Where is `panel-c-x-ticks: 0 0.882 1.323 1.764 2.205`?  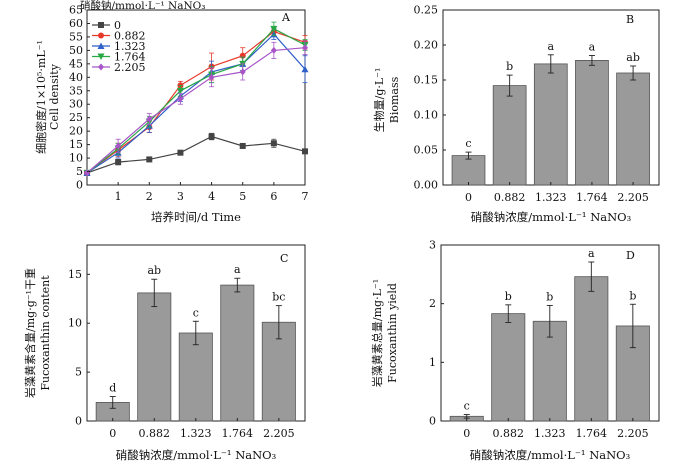
panel-c-x-ticks: 0 0.882 1.323 1.764 2.205 is located at coordinates (202, 429).